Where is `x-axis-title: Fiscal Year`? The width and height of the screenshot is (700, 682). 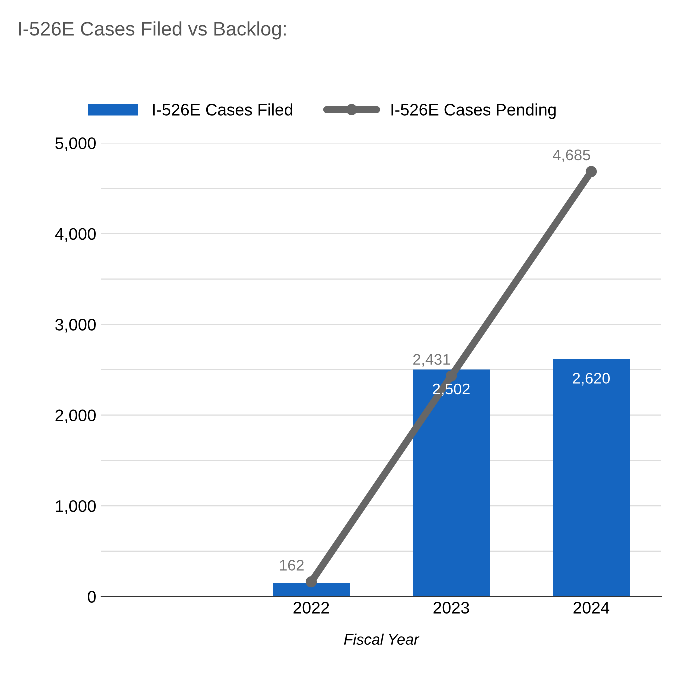 x-axis-title: Fiscal Year is located at coordinates (382, 640).